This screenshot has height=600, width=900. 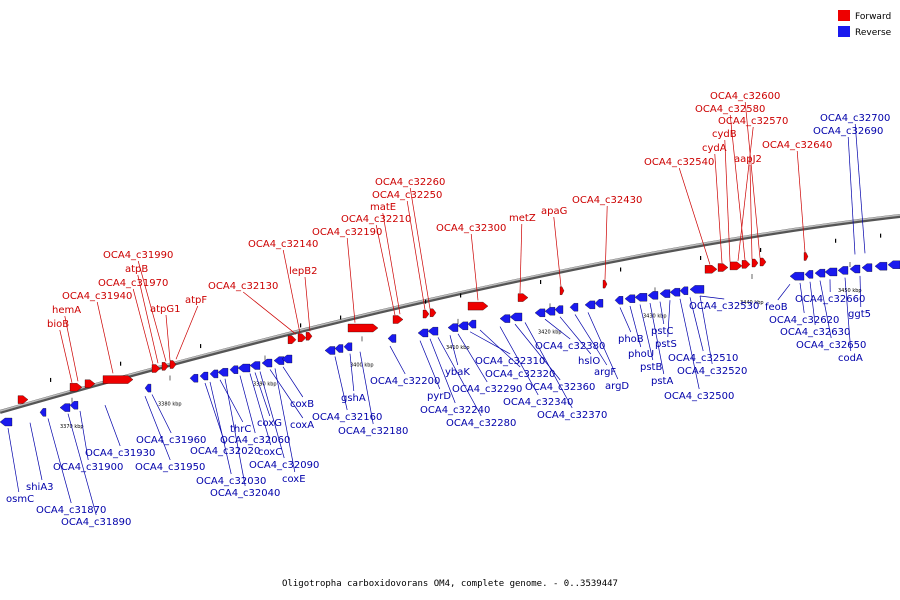 What do you see at coordinates (136, 269) in the screenshot?
I see `forward-gene-label: atpB` at bounding box center [136, 269].